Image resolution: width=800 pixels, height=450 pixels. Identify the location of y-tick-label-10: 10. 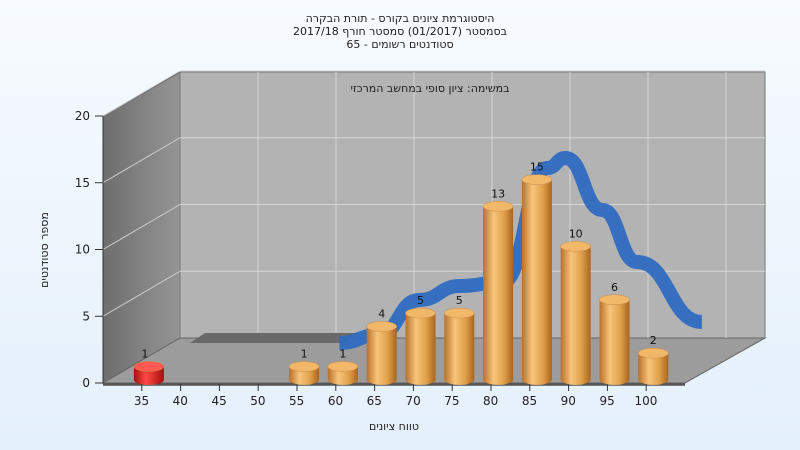
(82, 250).